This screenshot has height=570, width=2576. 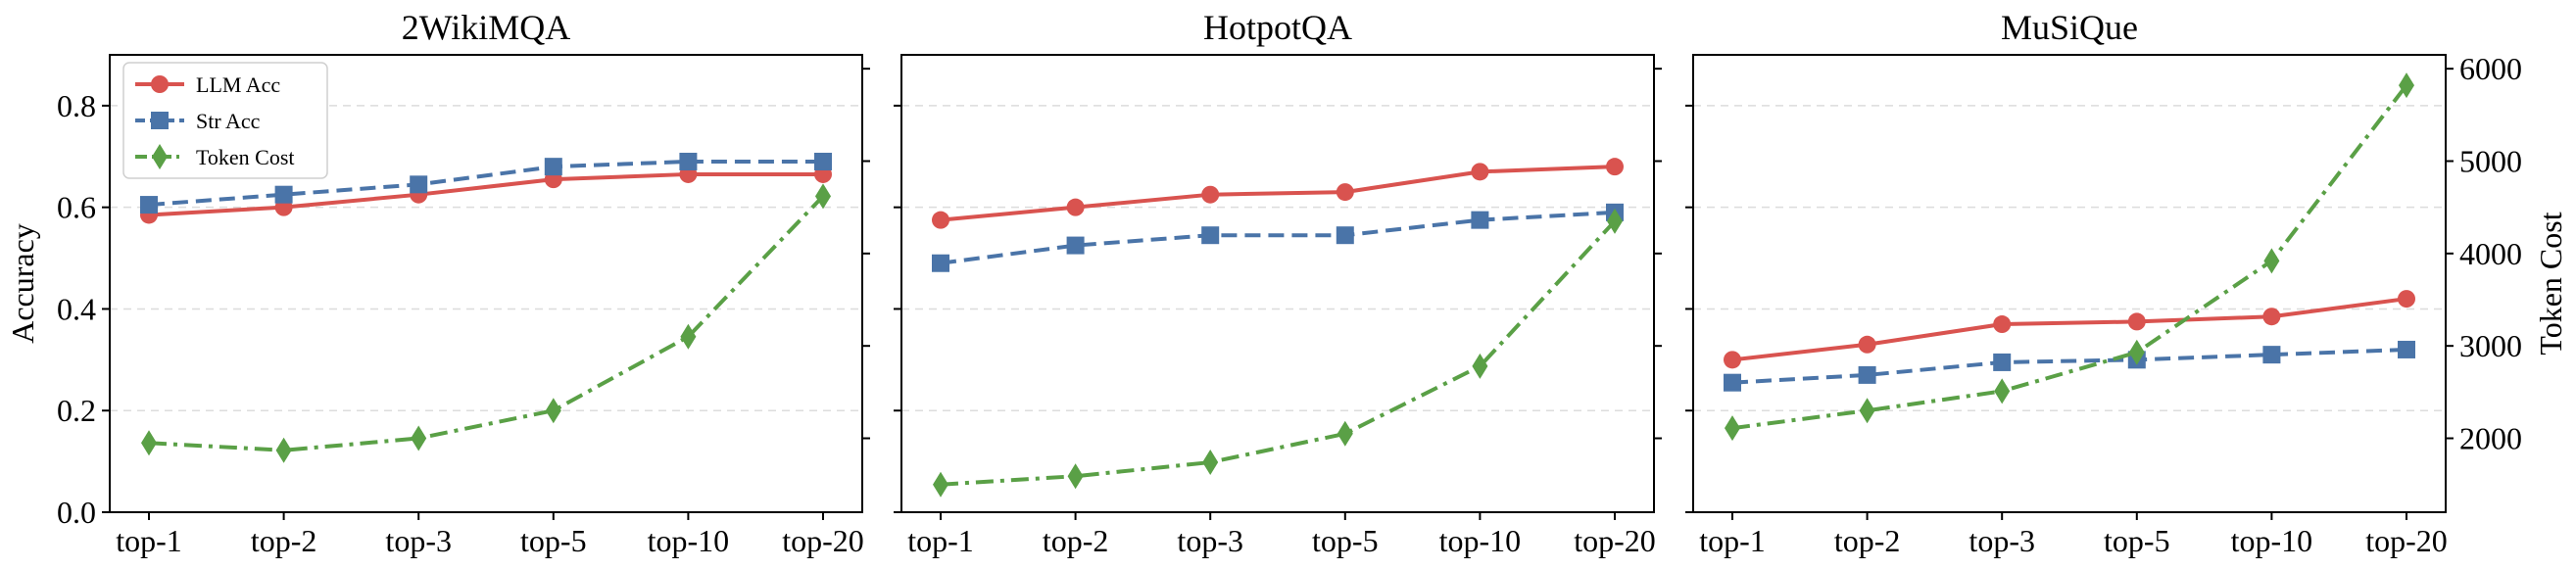 What do you see at coordinates (2490, 160) in the screenshot?
I see `y-tick-label-right: 5000` at bounding box center [2490, 160].